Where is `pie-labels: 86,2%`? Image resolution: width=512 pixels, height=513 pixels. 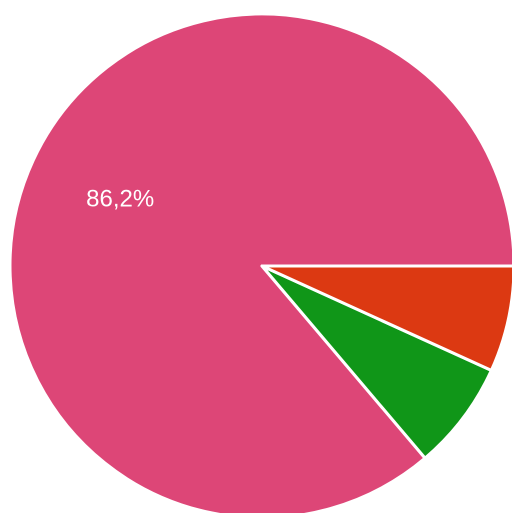 pie-labels: 86,2% is located at coordinates (120, 199).